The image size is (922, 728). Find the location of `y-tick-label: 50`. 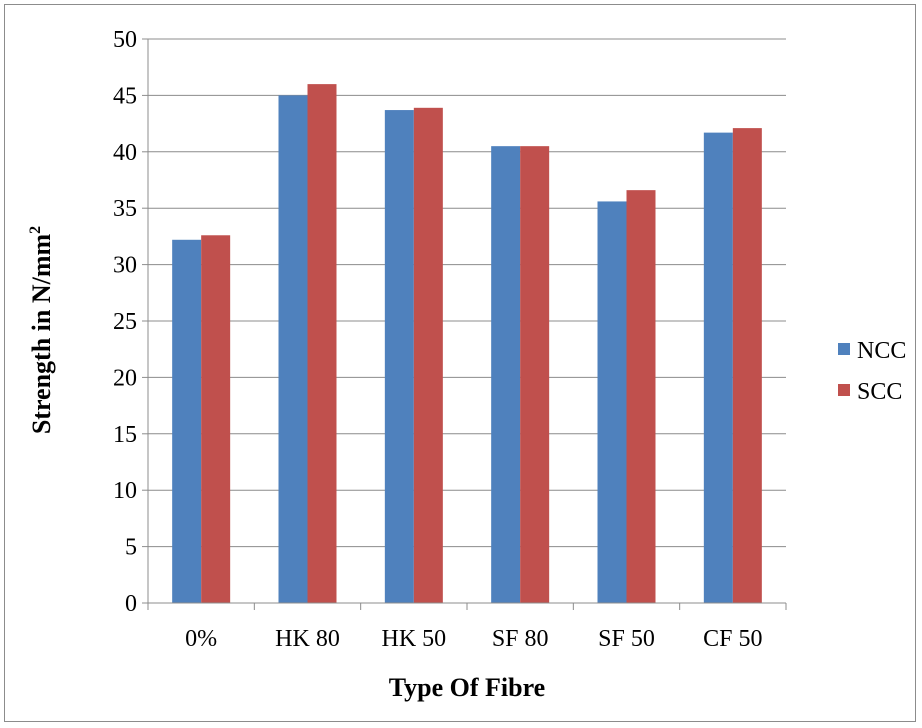

y-tick-label: 50 is located at coordinates (125, 40).